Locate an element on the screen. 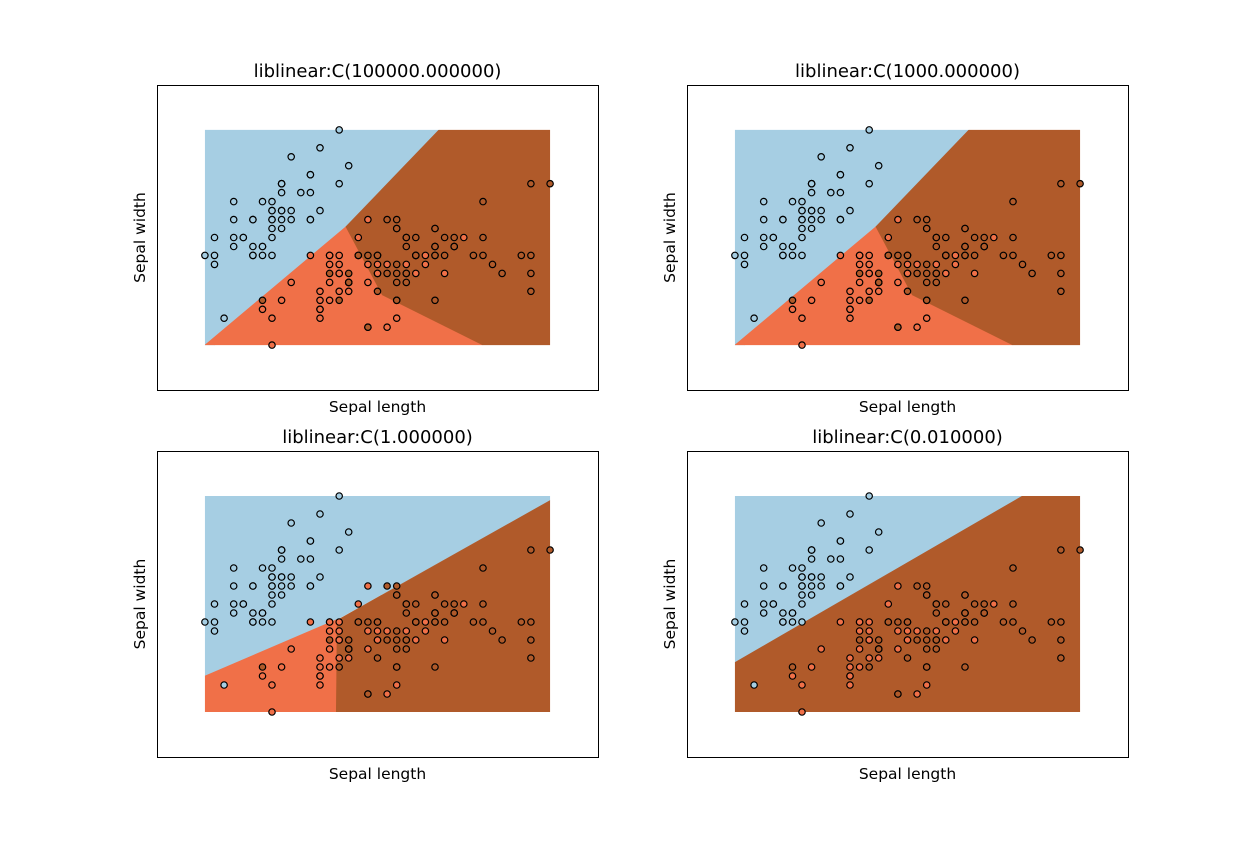  decision-regions is located at coordinates (907, 604).